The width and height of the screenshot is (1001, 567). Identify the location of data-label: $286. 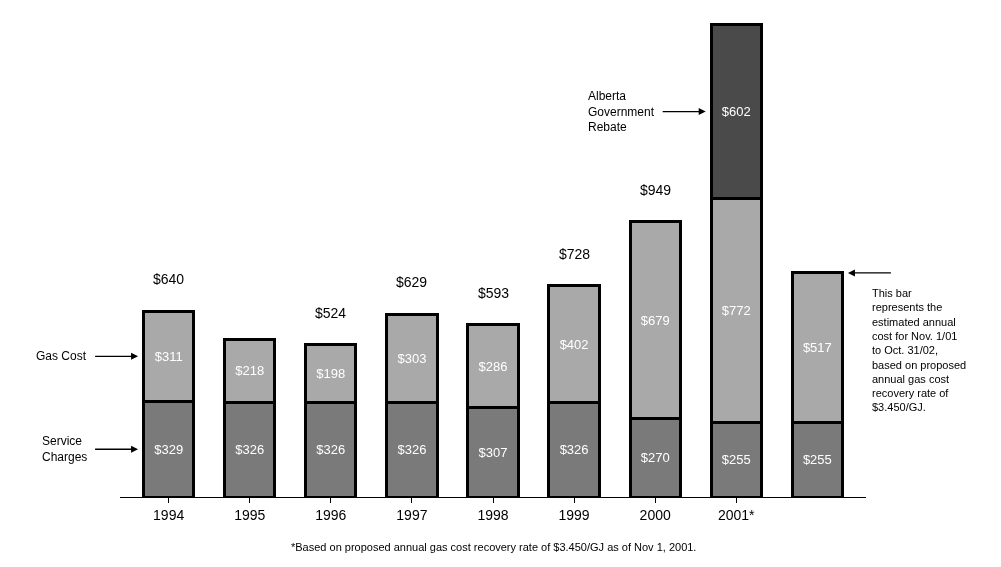
(493, 366).